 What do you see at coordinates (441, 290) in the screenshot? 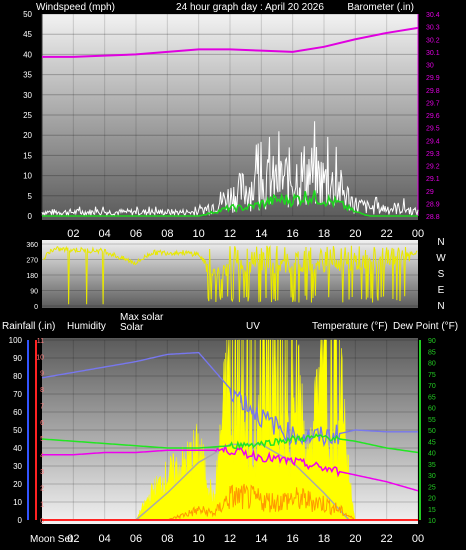
I see `compass-label: E` at bounding box center [441, 290].